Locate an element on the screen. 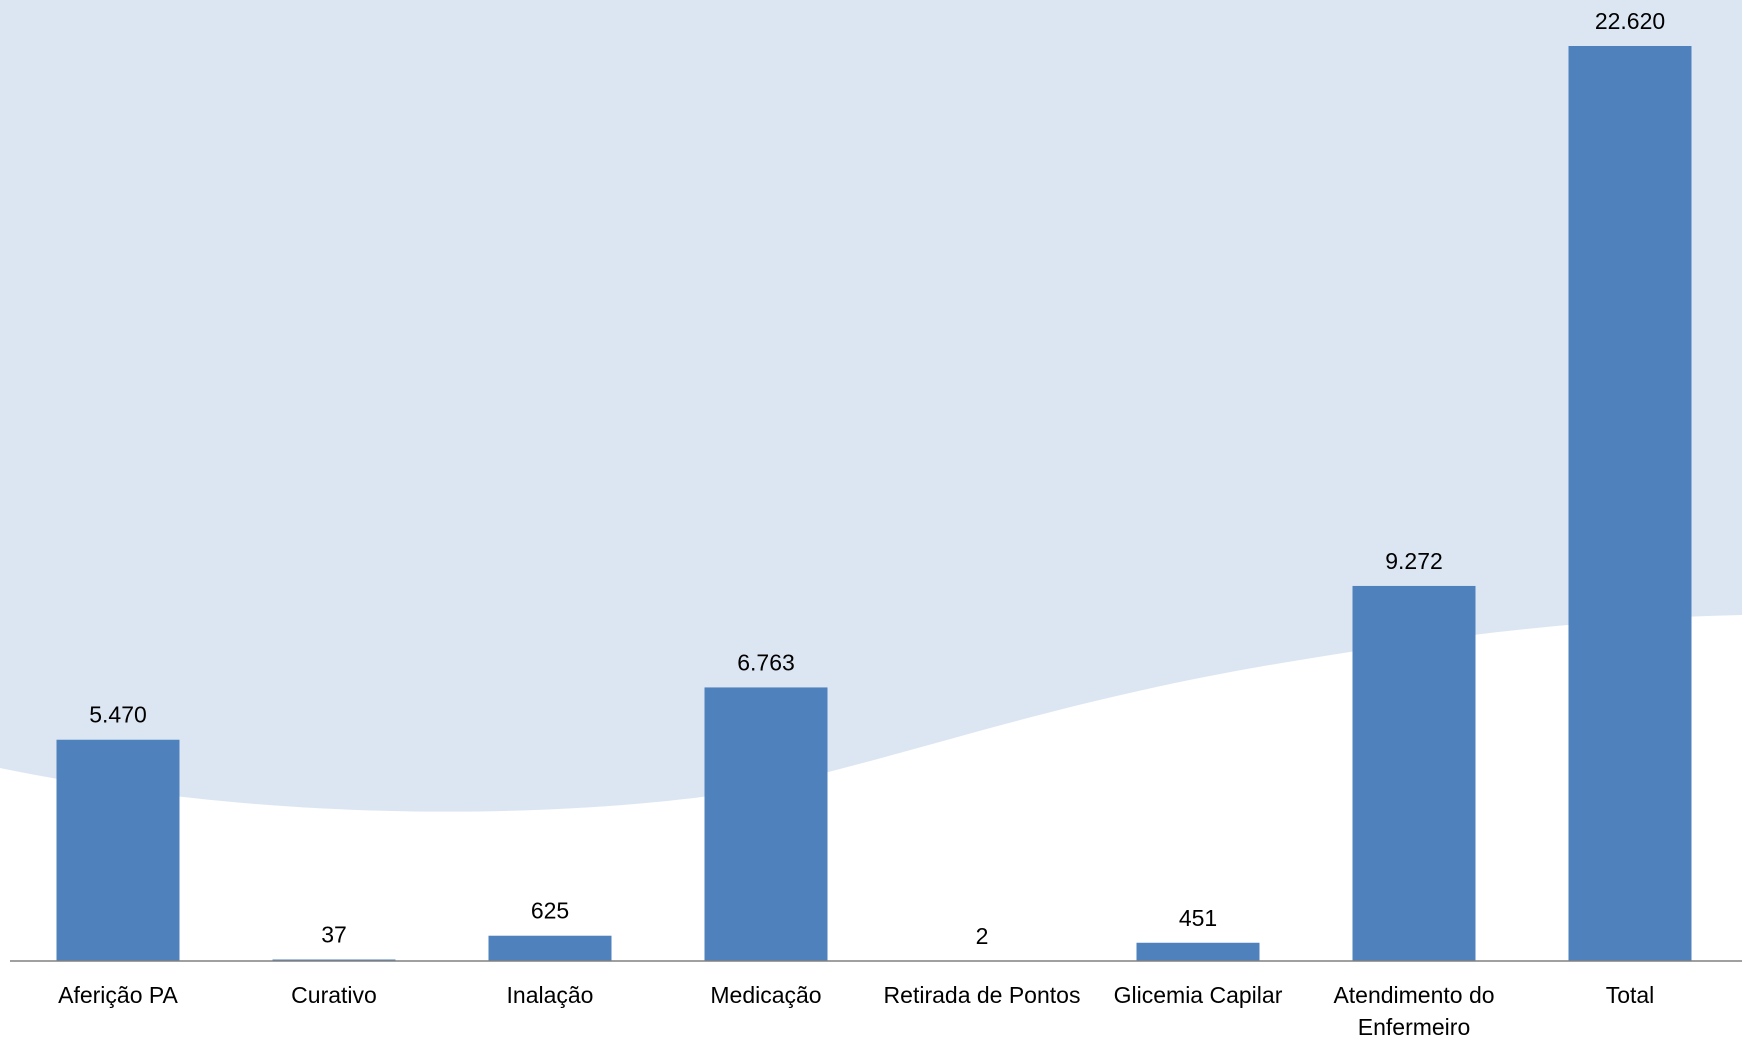 The width and height of the screenshot is (1742, 1041). value-label-5: 451 is located at coordinates (1198, 918).